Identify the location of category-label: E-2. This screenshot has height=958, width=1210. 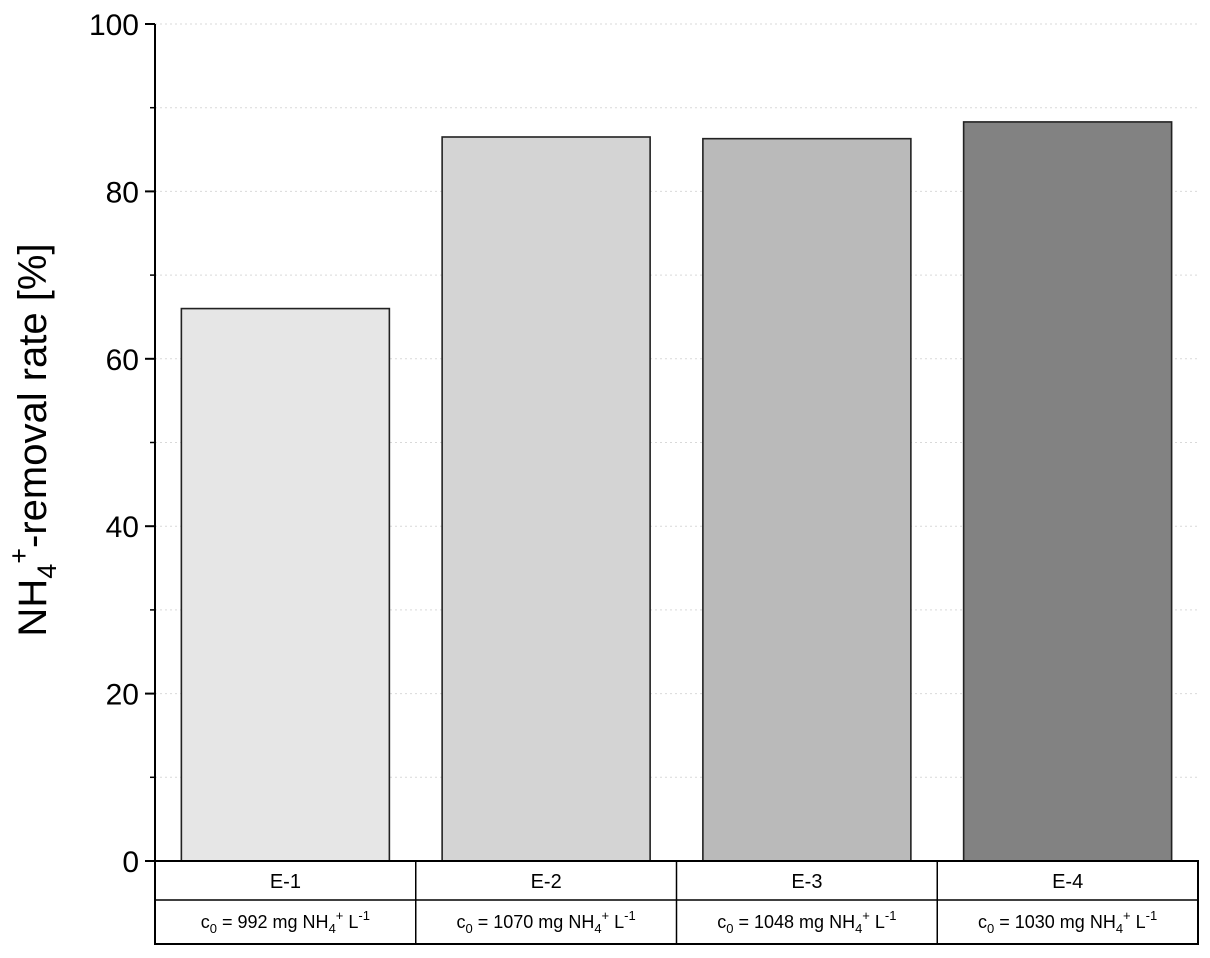
(546, 882).